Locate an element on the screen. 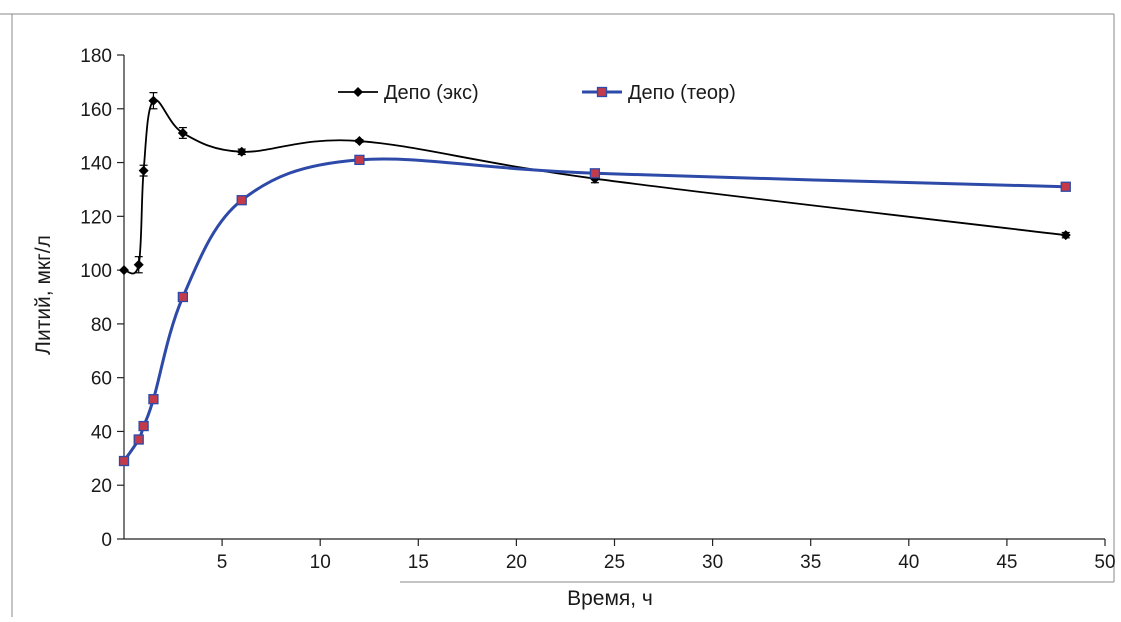 The width and height of the screenshot is (1121, 622). y-tick-label: 180 is located at coordinates (96, 56).